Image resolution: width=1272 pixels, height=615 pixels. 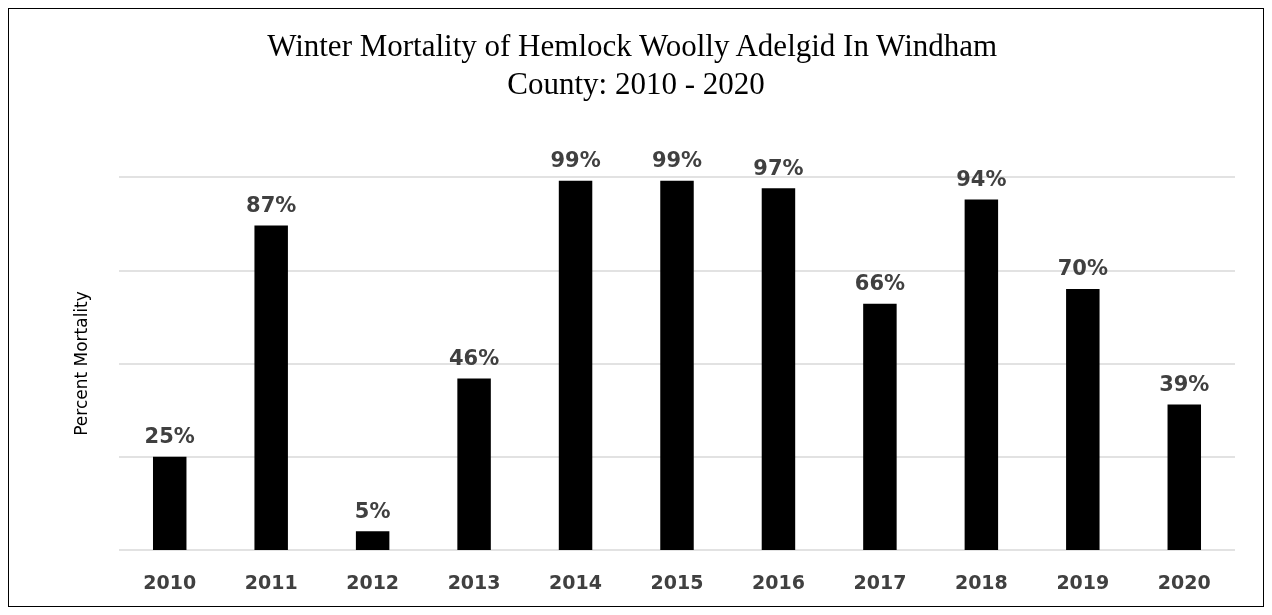 What do you see at coordinates (474, 581) in the screenshot?
I see `x-tick-label: 2013` at bounding box center [474, 581].